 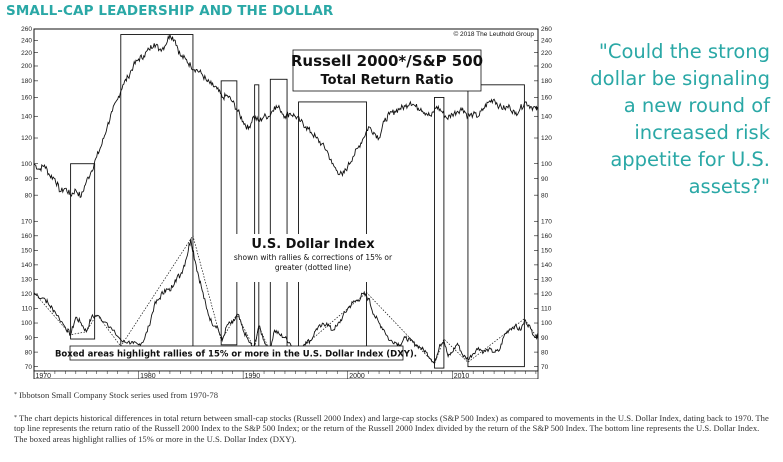 I want to click on top-y-160-label-left: 160, so click(x=26, y=98).